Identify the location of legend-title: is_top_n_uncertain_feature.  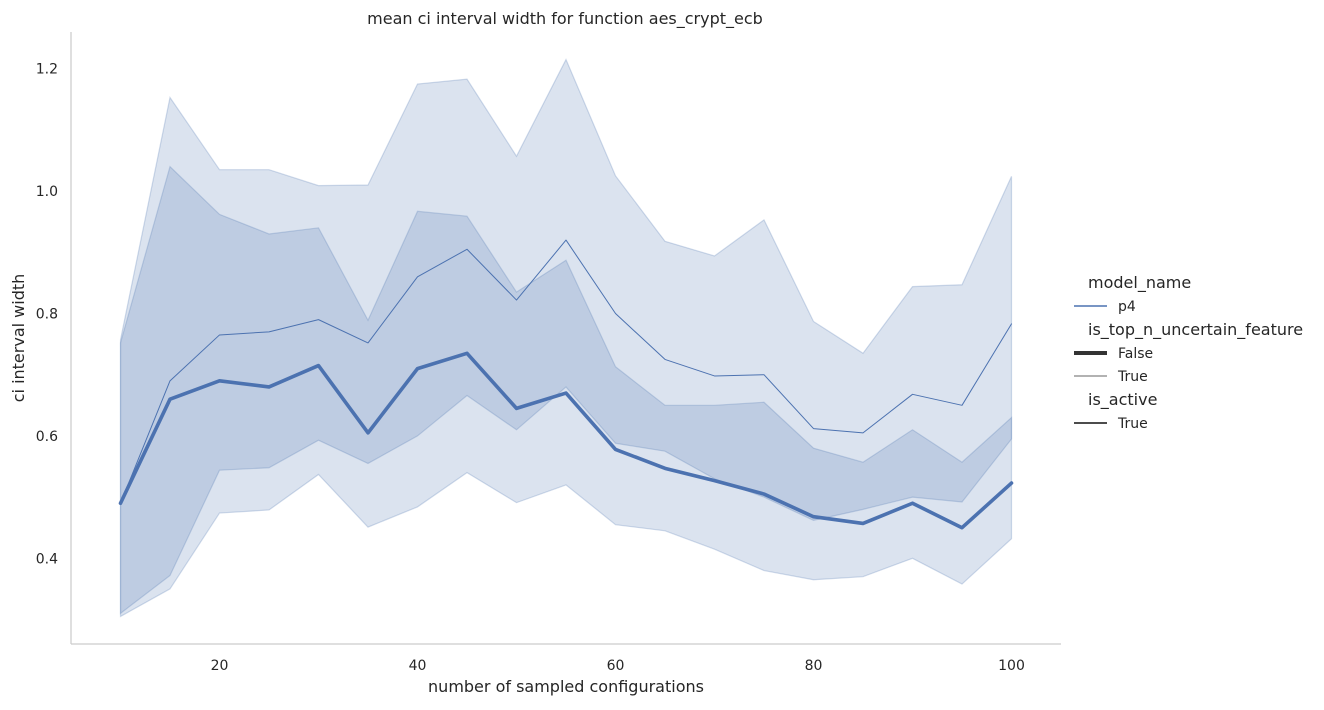
(1195, 330).